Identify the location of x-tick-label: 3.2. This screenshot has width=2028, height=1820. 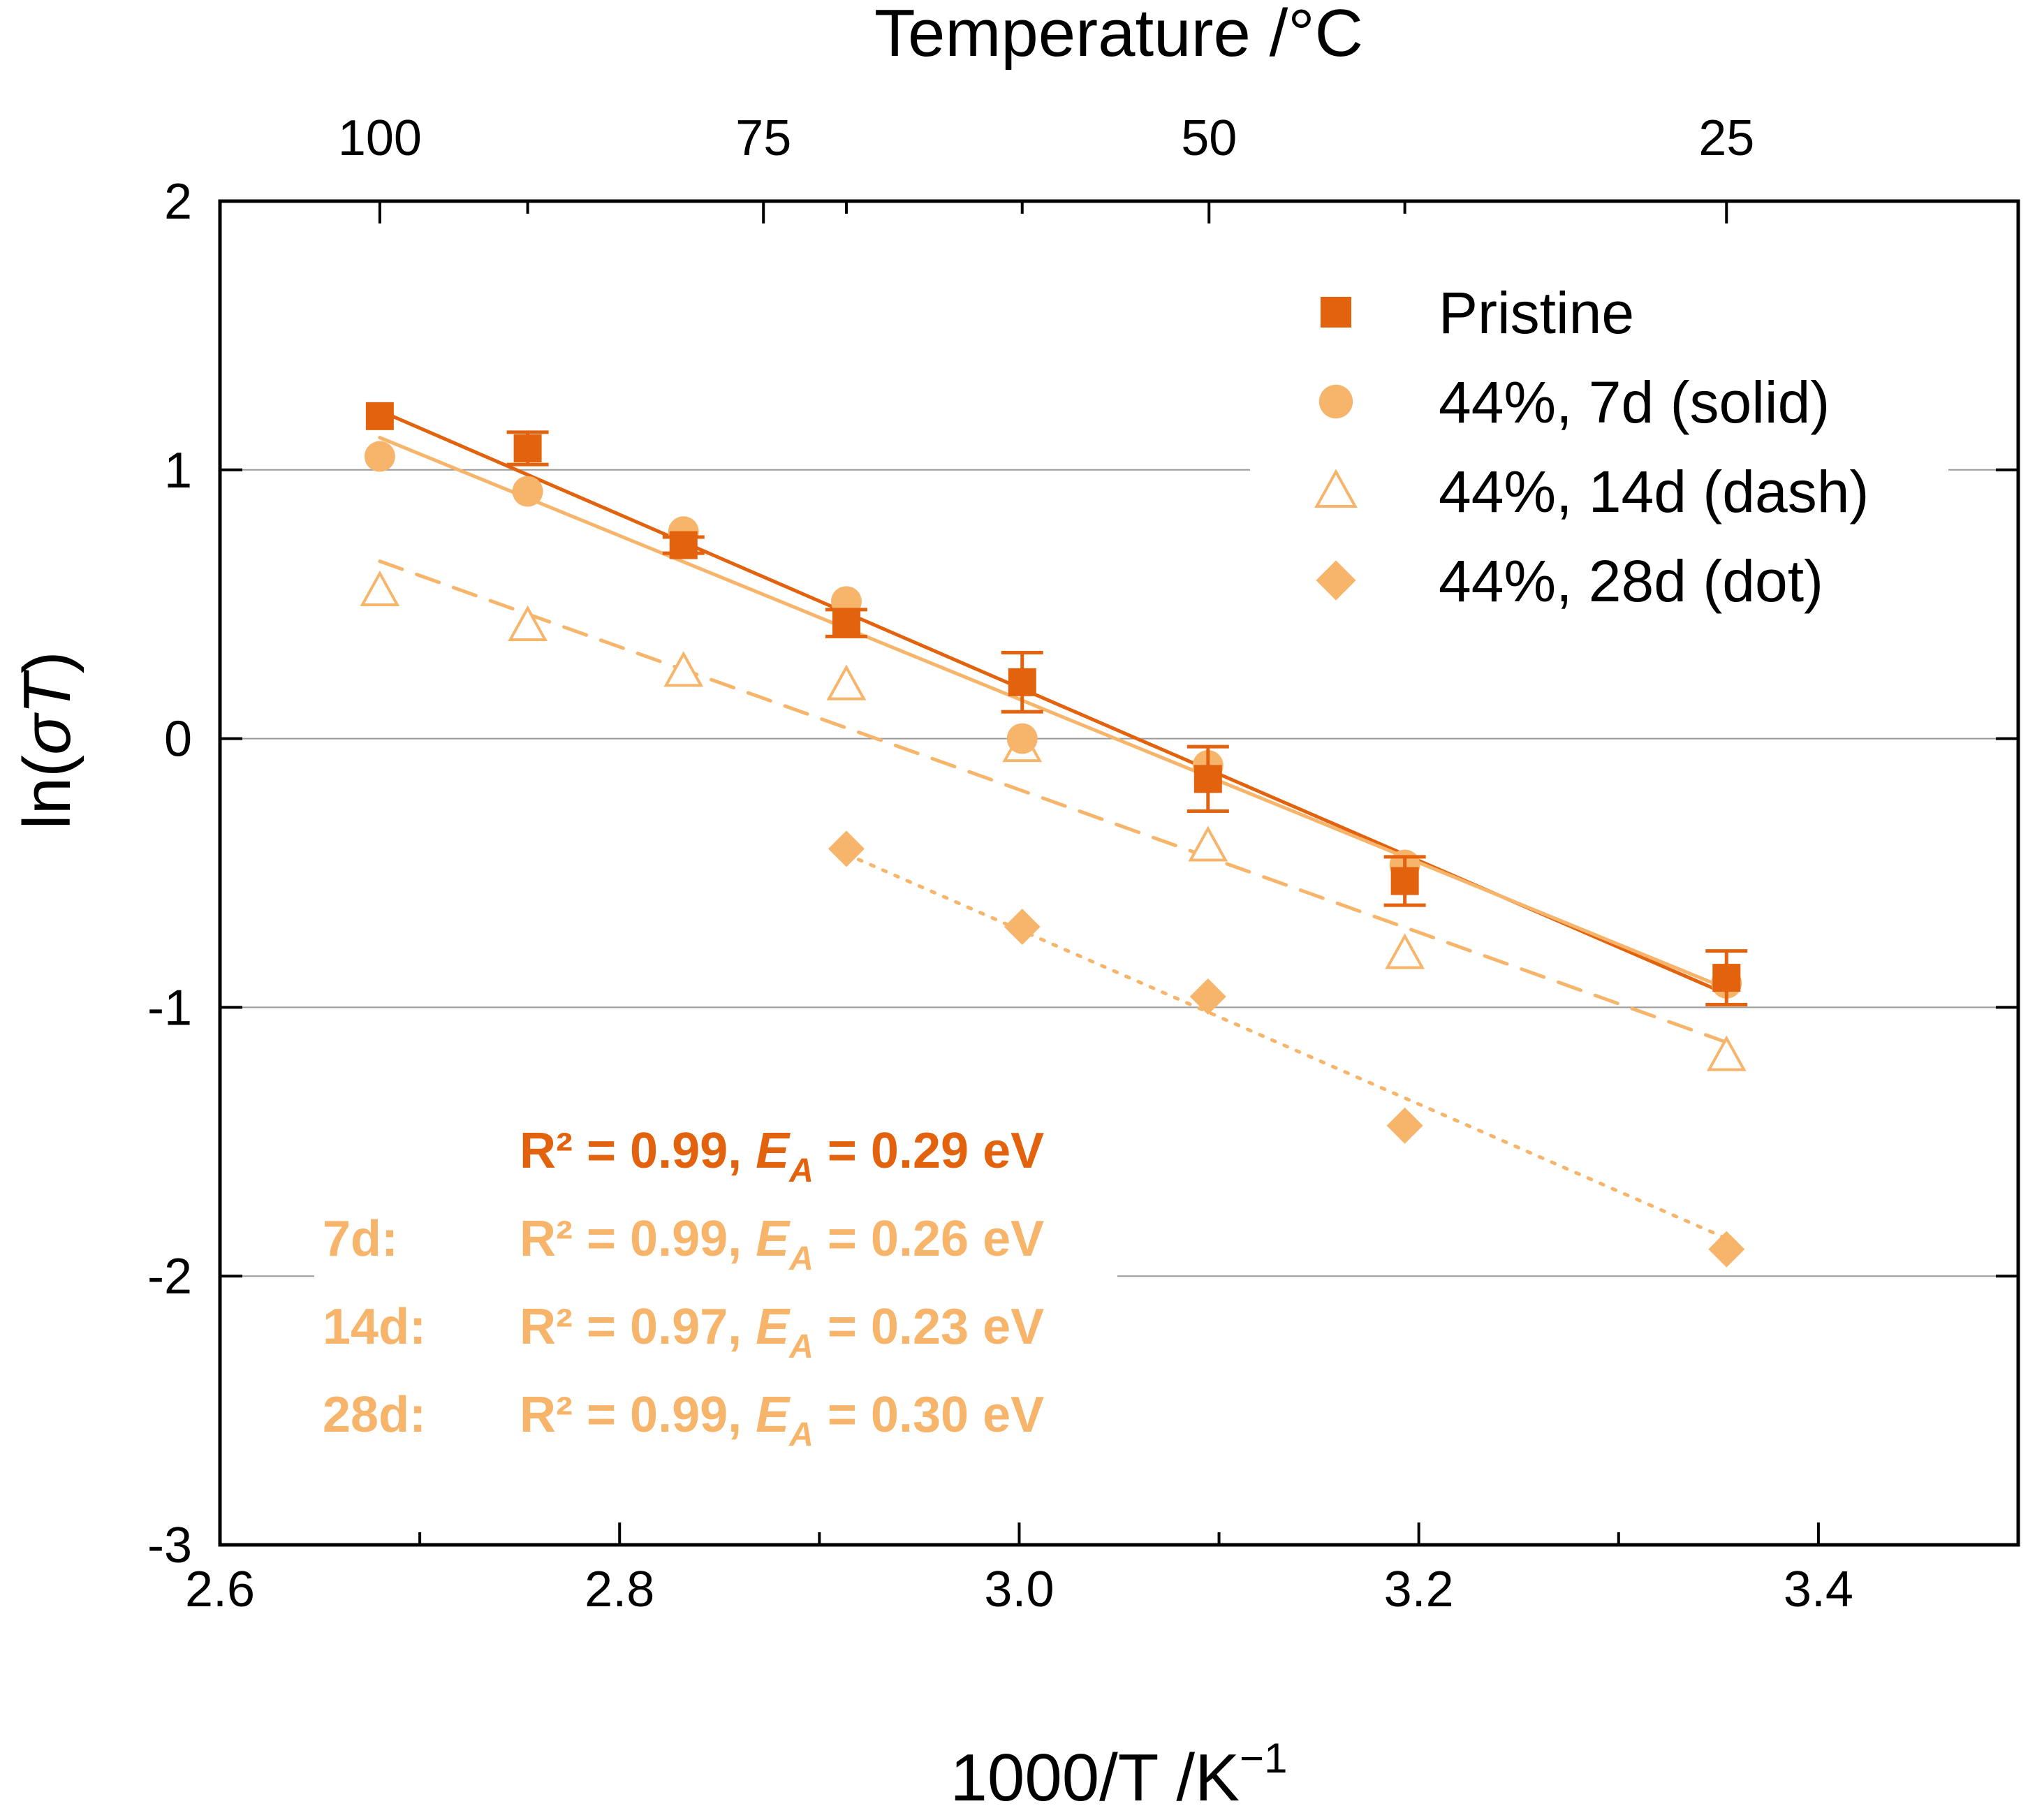
(1419, 1590).